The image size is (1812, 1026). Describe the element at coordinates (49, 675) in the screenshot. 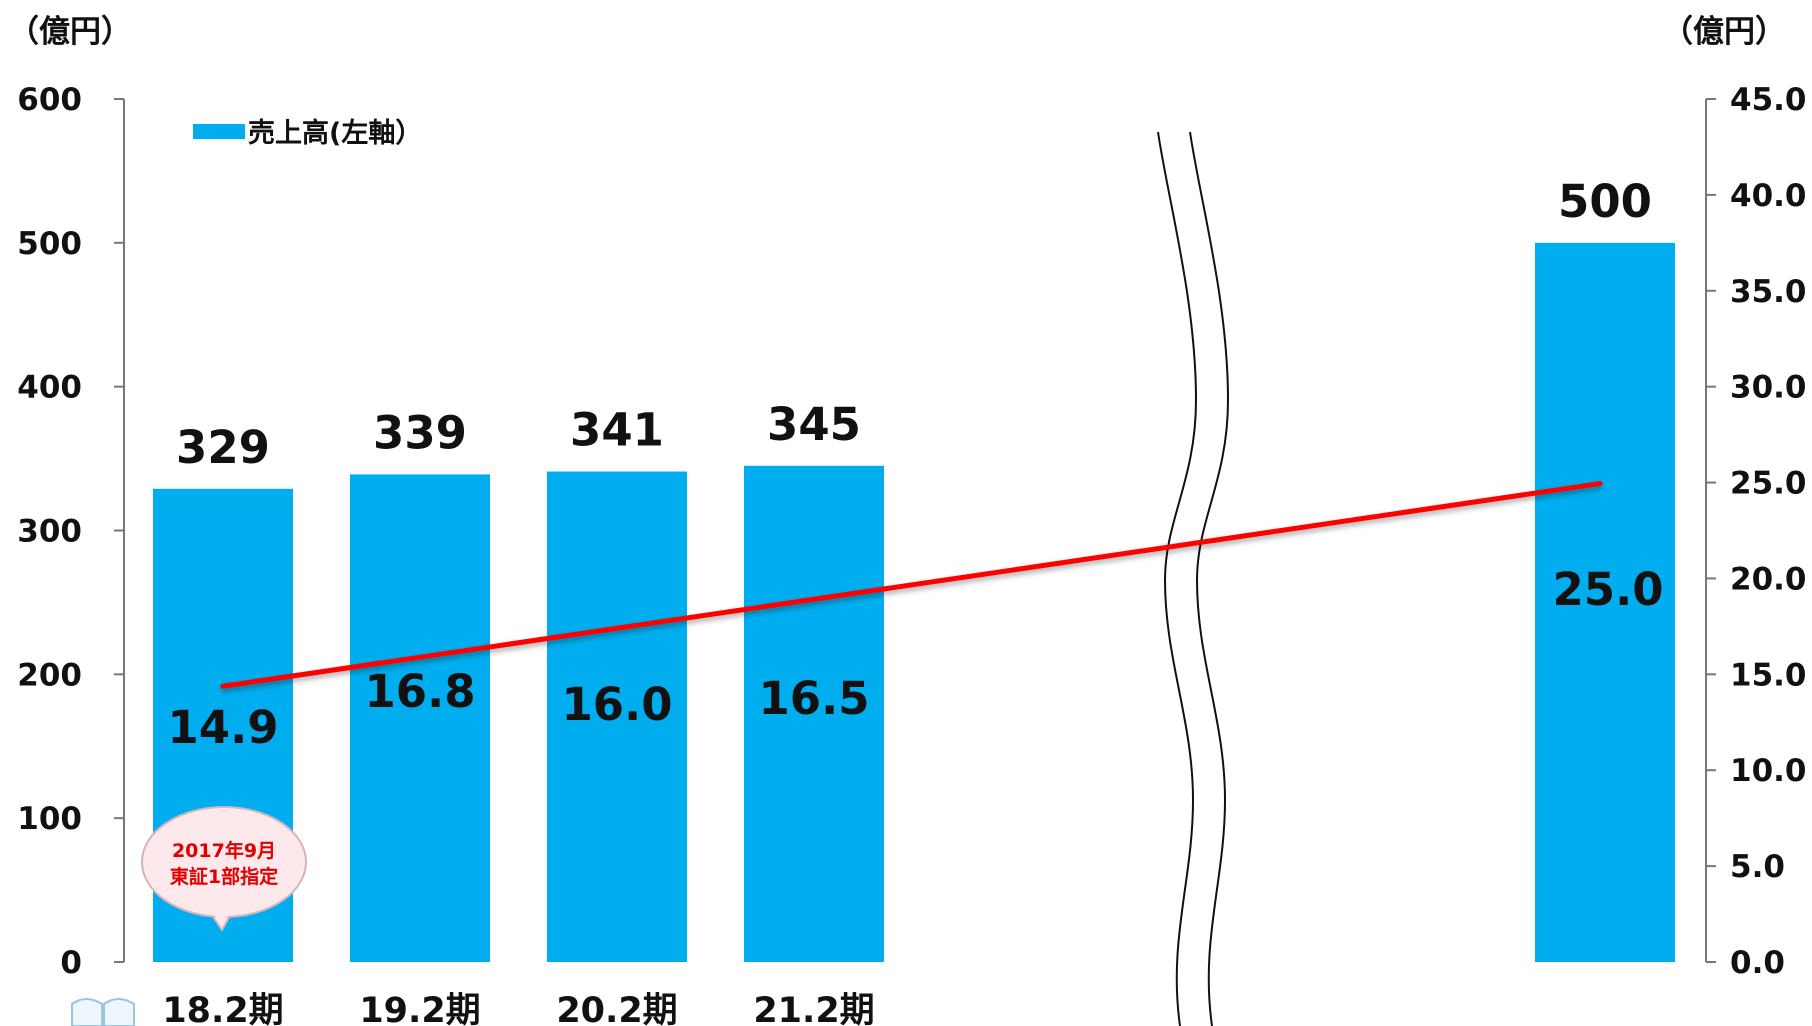

I see `left-tick-label: 200` at that location.